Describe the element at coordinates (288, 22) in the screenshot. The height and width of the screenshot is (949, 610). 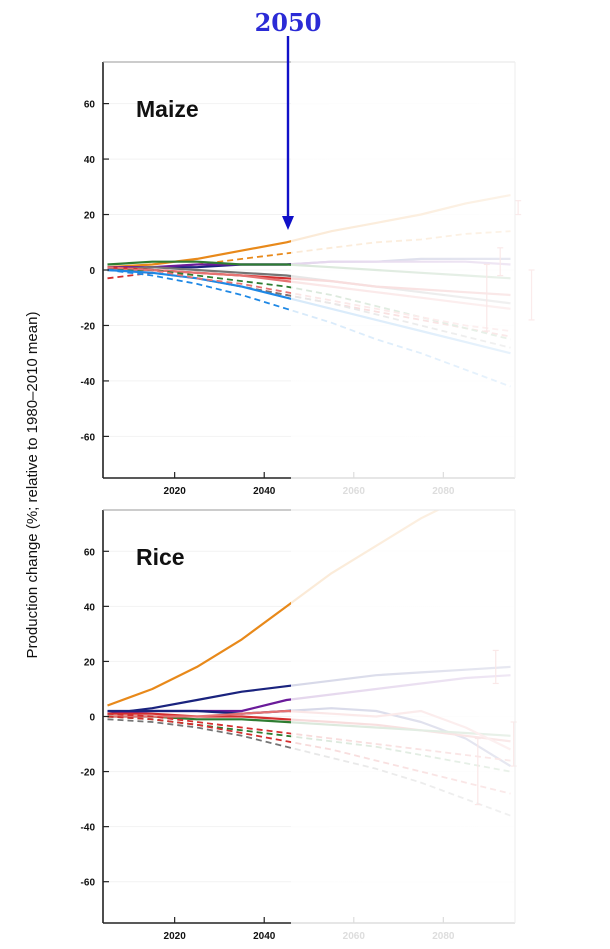
I see `marker-label: 2050` at that location.